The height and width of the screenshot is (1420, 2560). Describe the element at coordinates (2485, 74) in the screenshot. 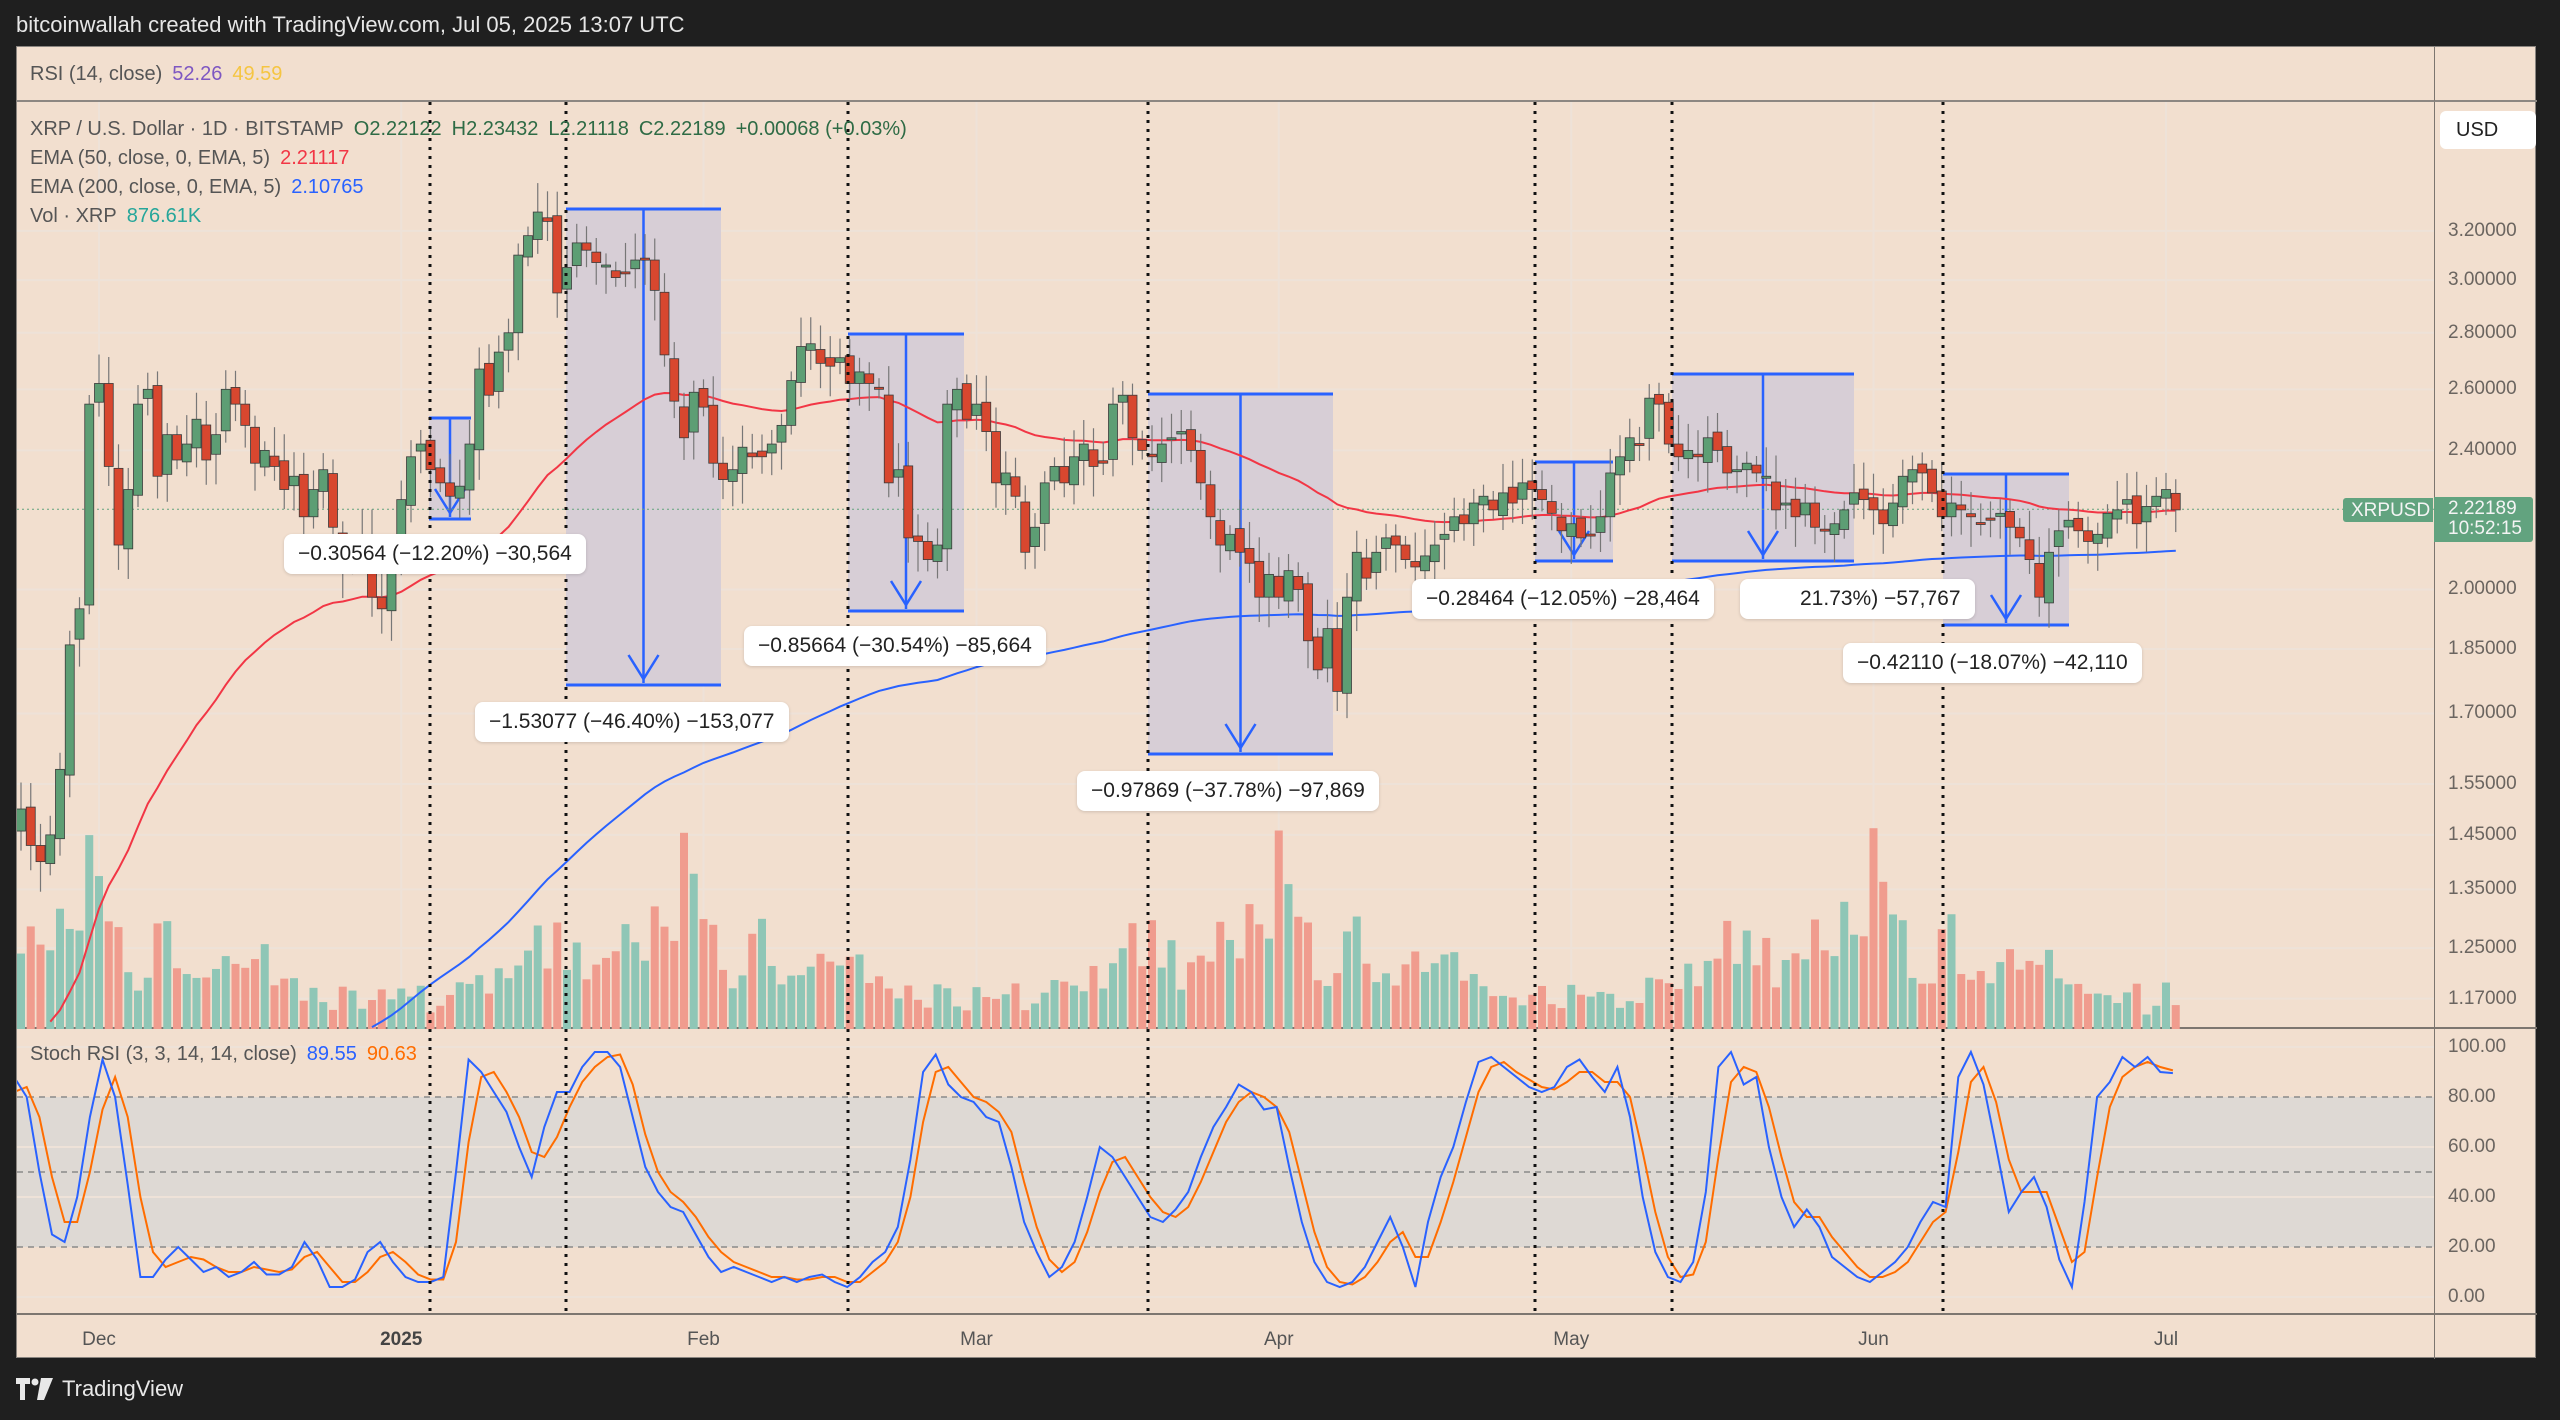

I see `rsi-axis` at that location.